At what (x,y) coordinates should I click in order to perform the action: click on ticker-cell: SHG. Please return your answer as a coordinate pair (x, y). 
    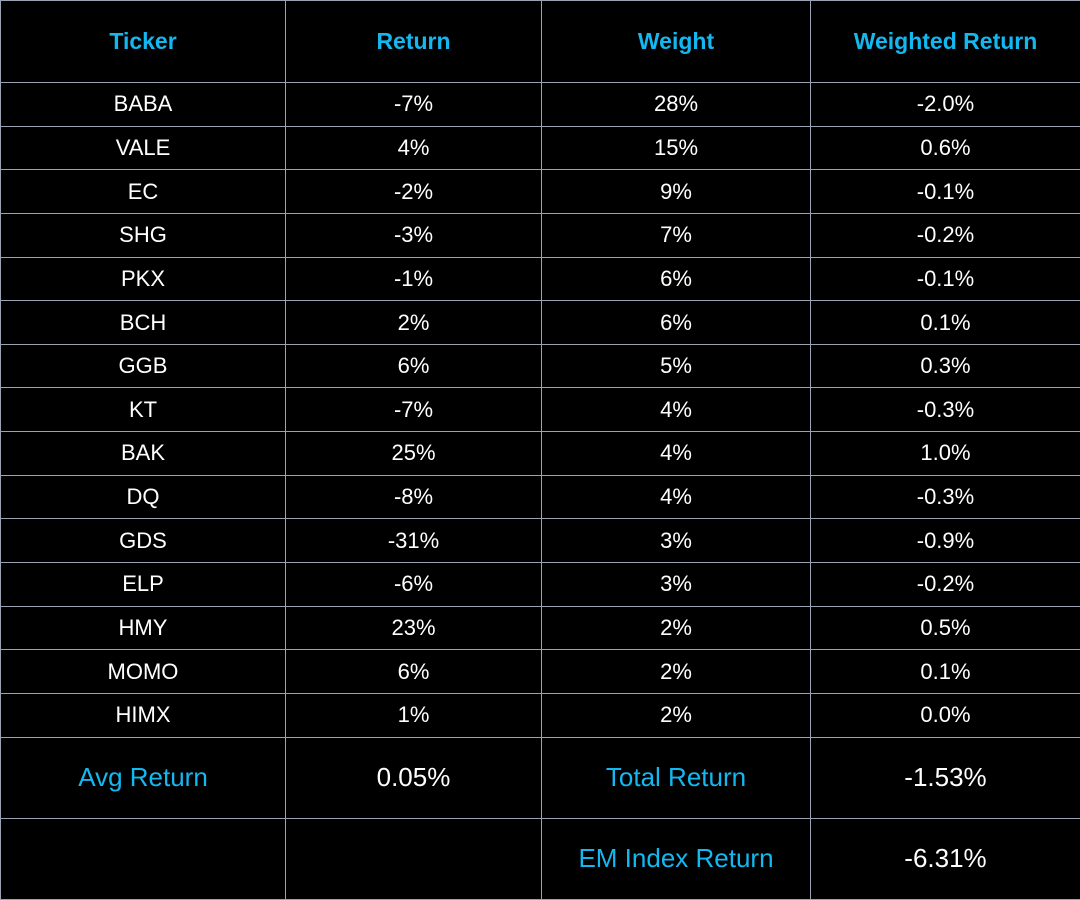
    Looking at the image, I should click on (143, 235).